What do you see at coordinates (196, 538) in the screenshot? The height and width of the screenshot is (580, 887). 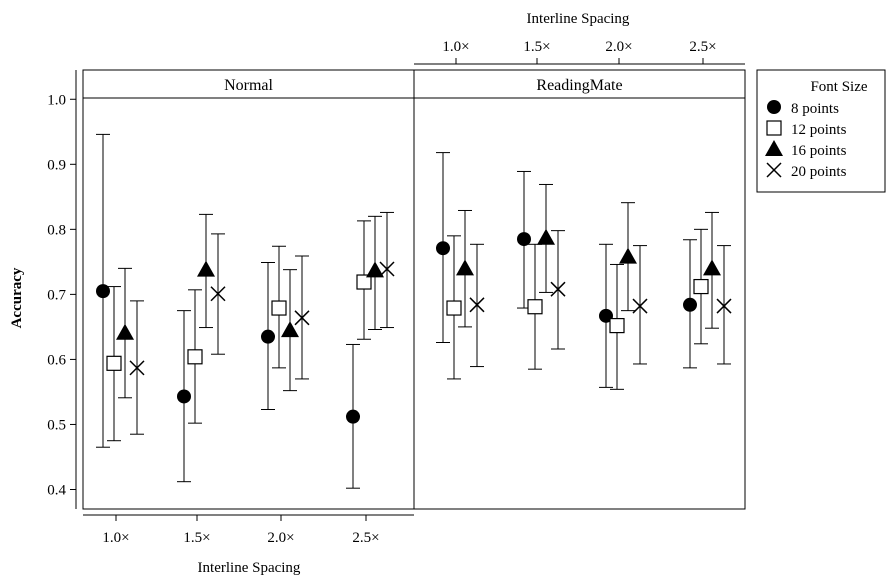 I see `bottom-x-tick-label: 1.5×` at bounding box center [196, 538].